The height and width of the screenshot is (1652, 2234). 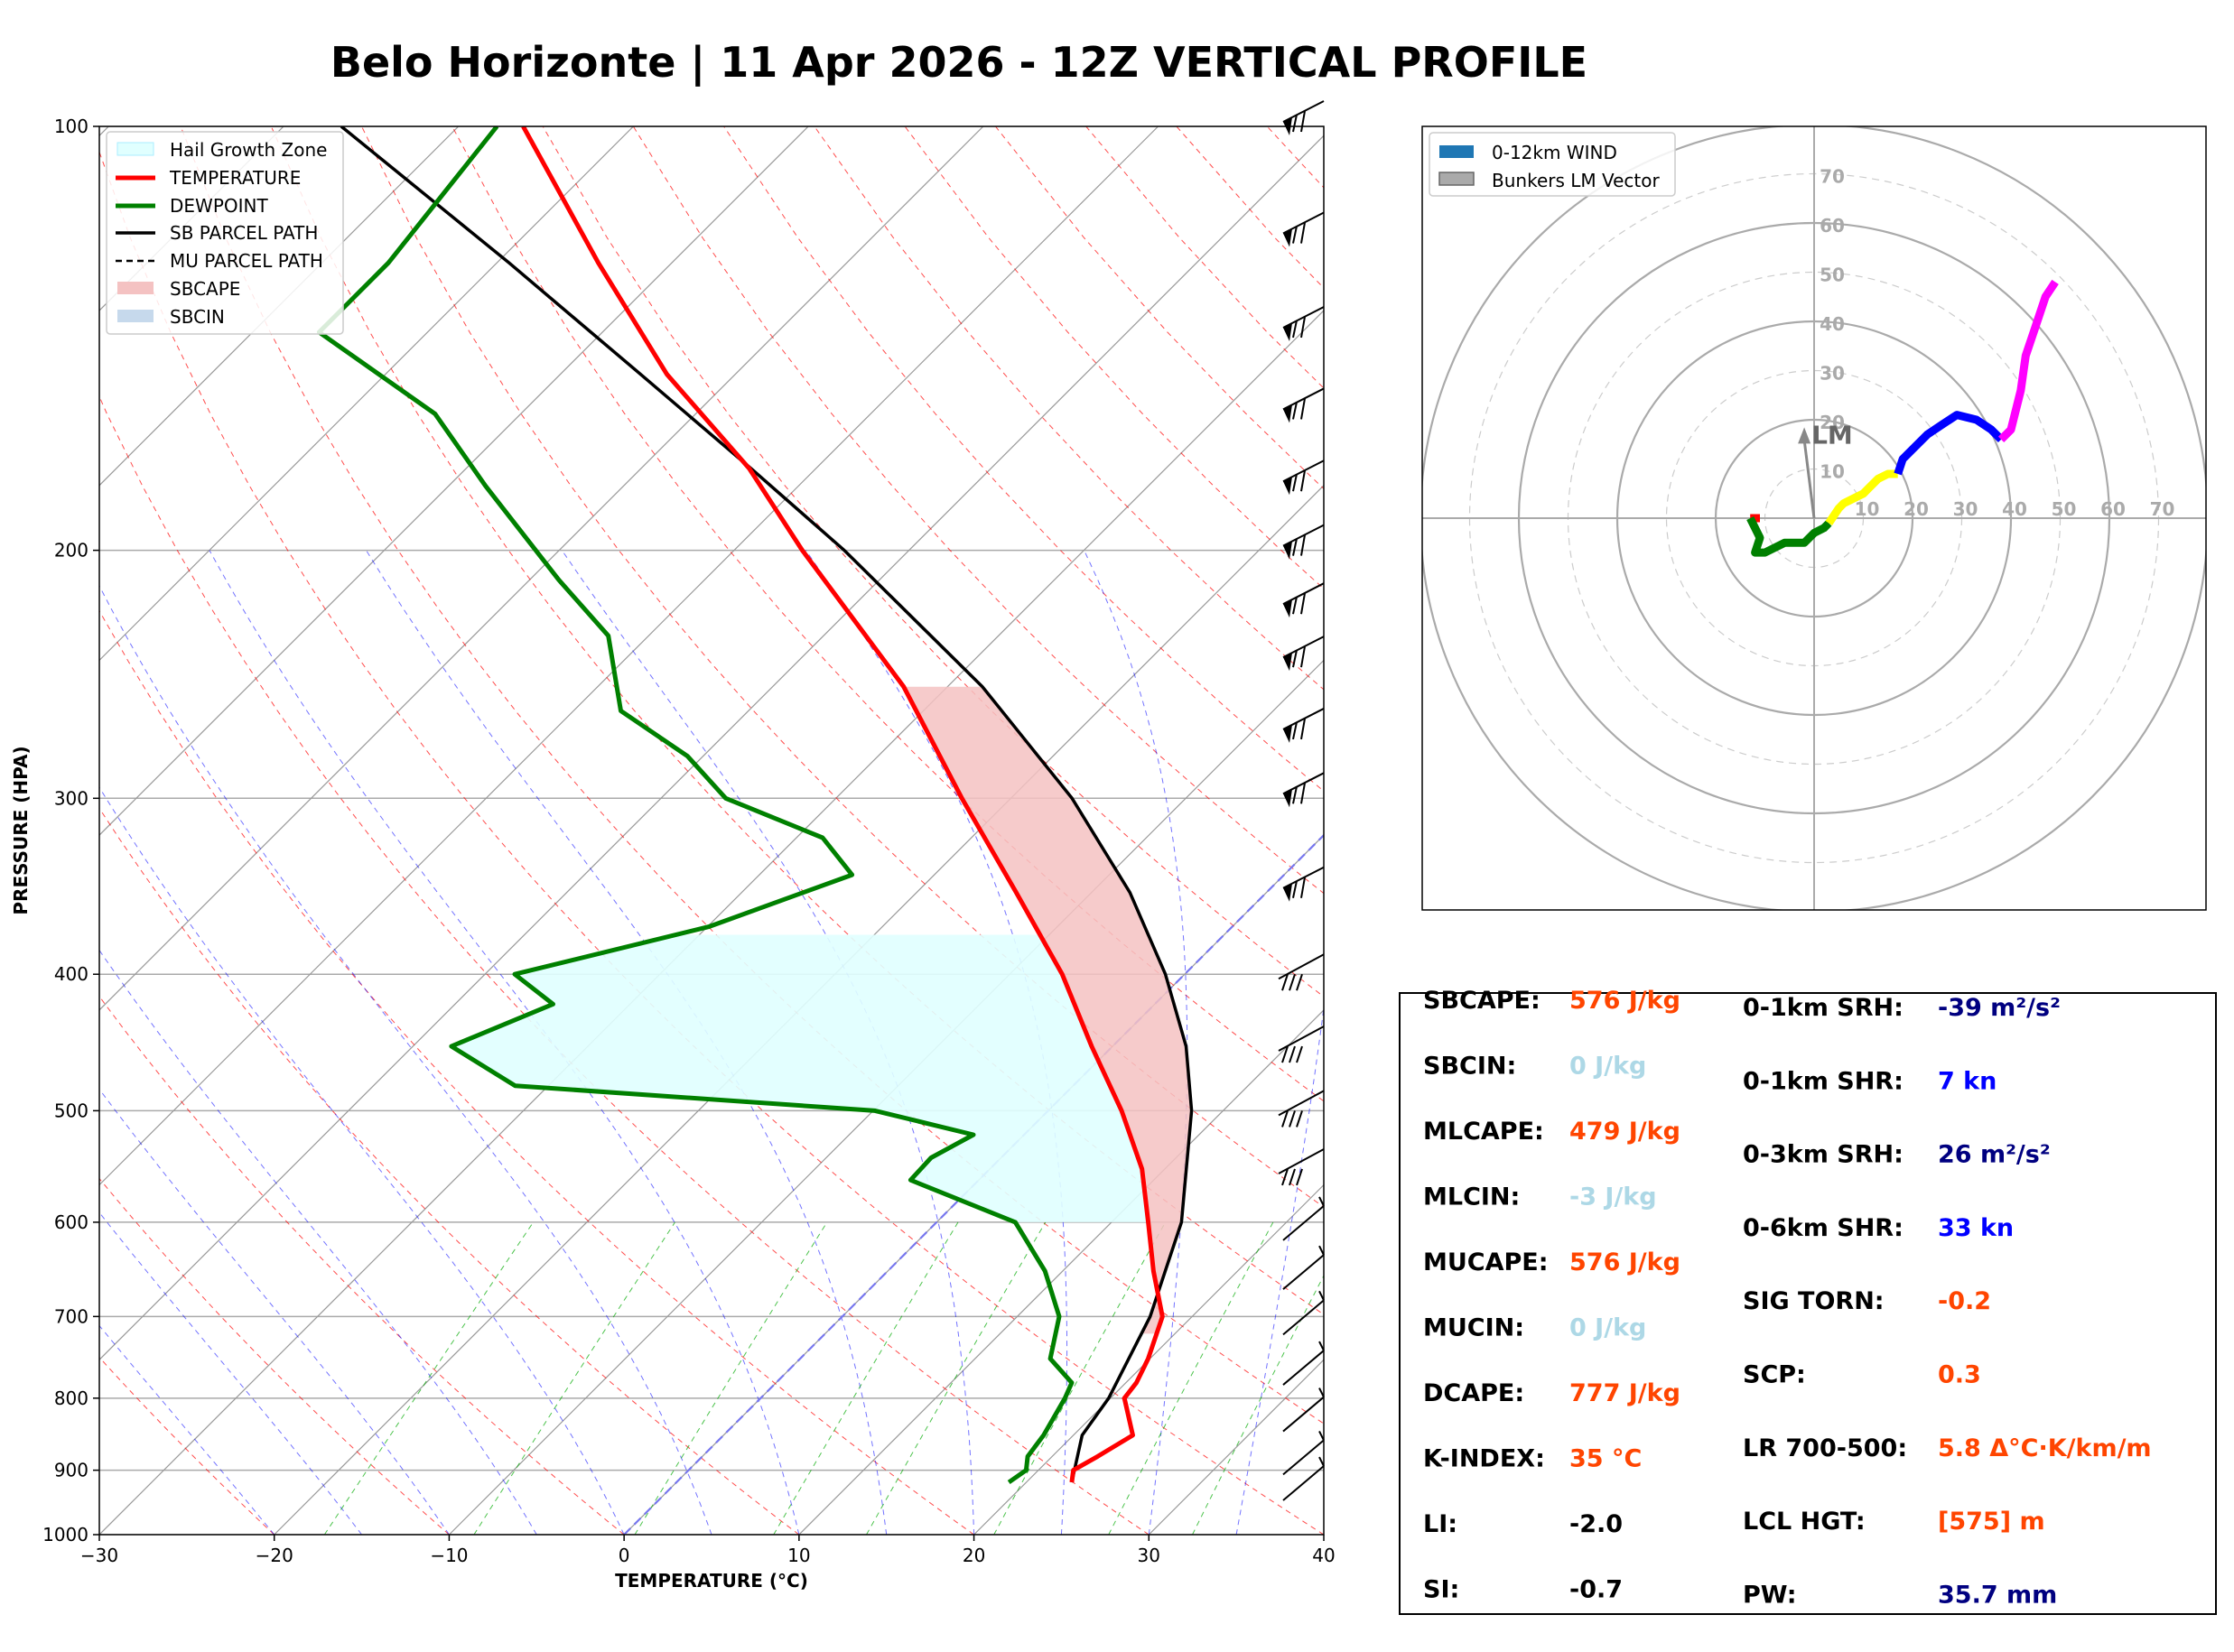 I want to click on legend-hail-label: Hail Growth Zone, so click(x=249, y=150).